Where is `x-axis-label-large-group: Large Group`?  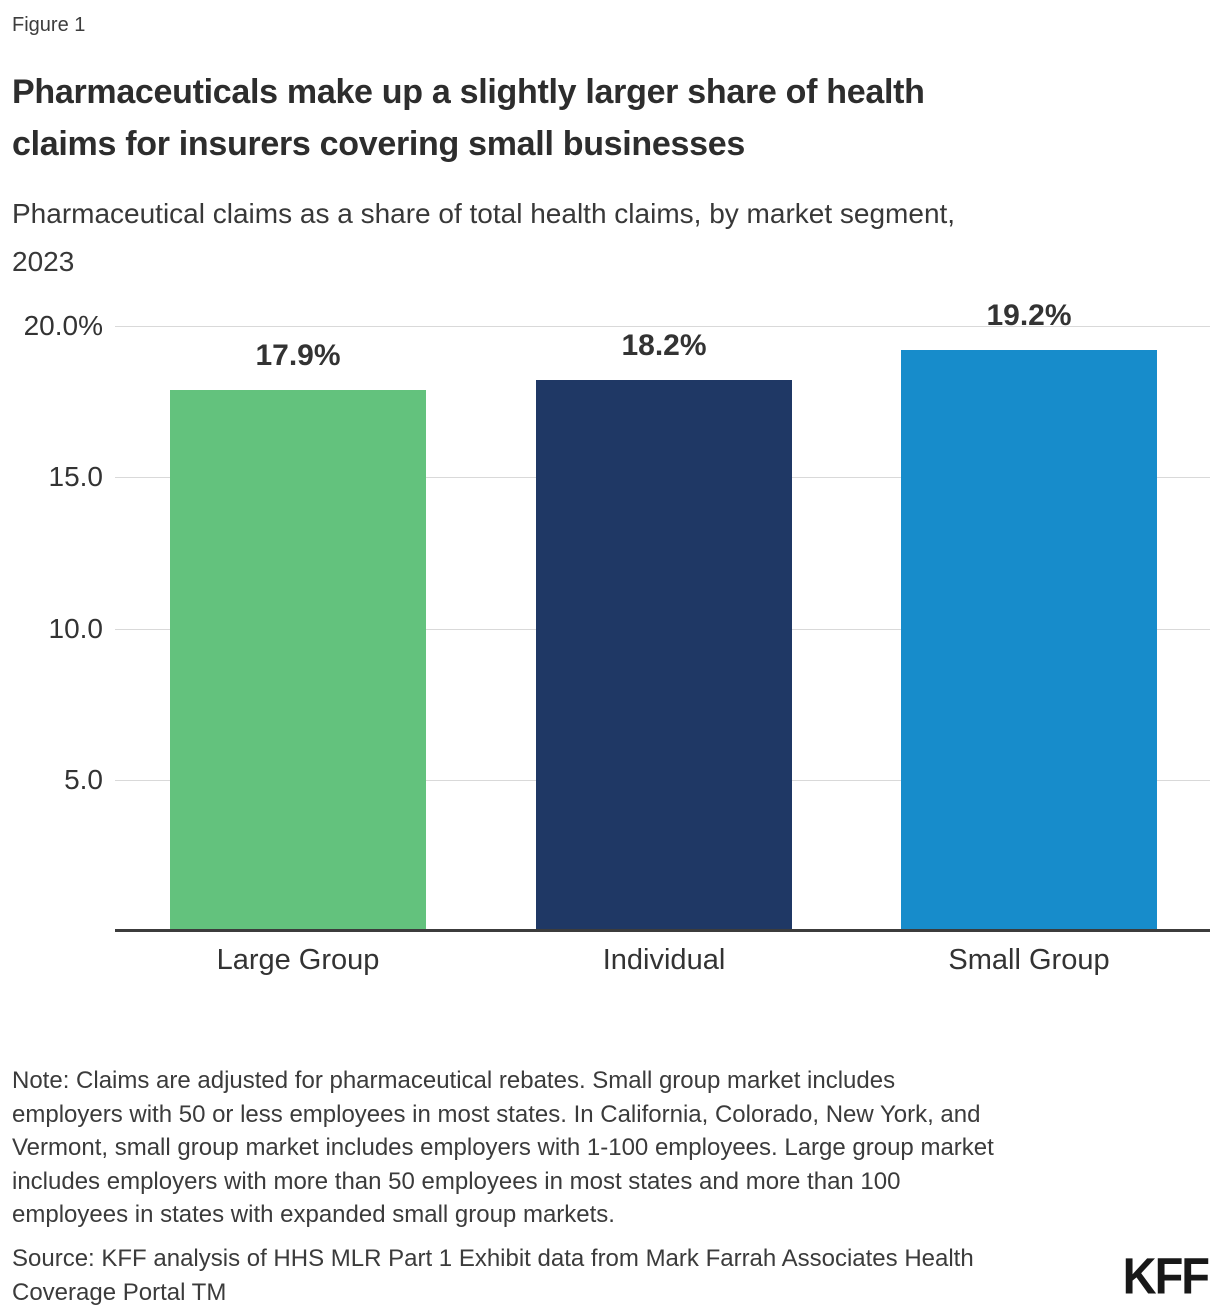 x-axis-label-large-group: Large Group is located at coordinates (298, 960).